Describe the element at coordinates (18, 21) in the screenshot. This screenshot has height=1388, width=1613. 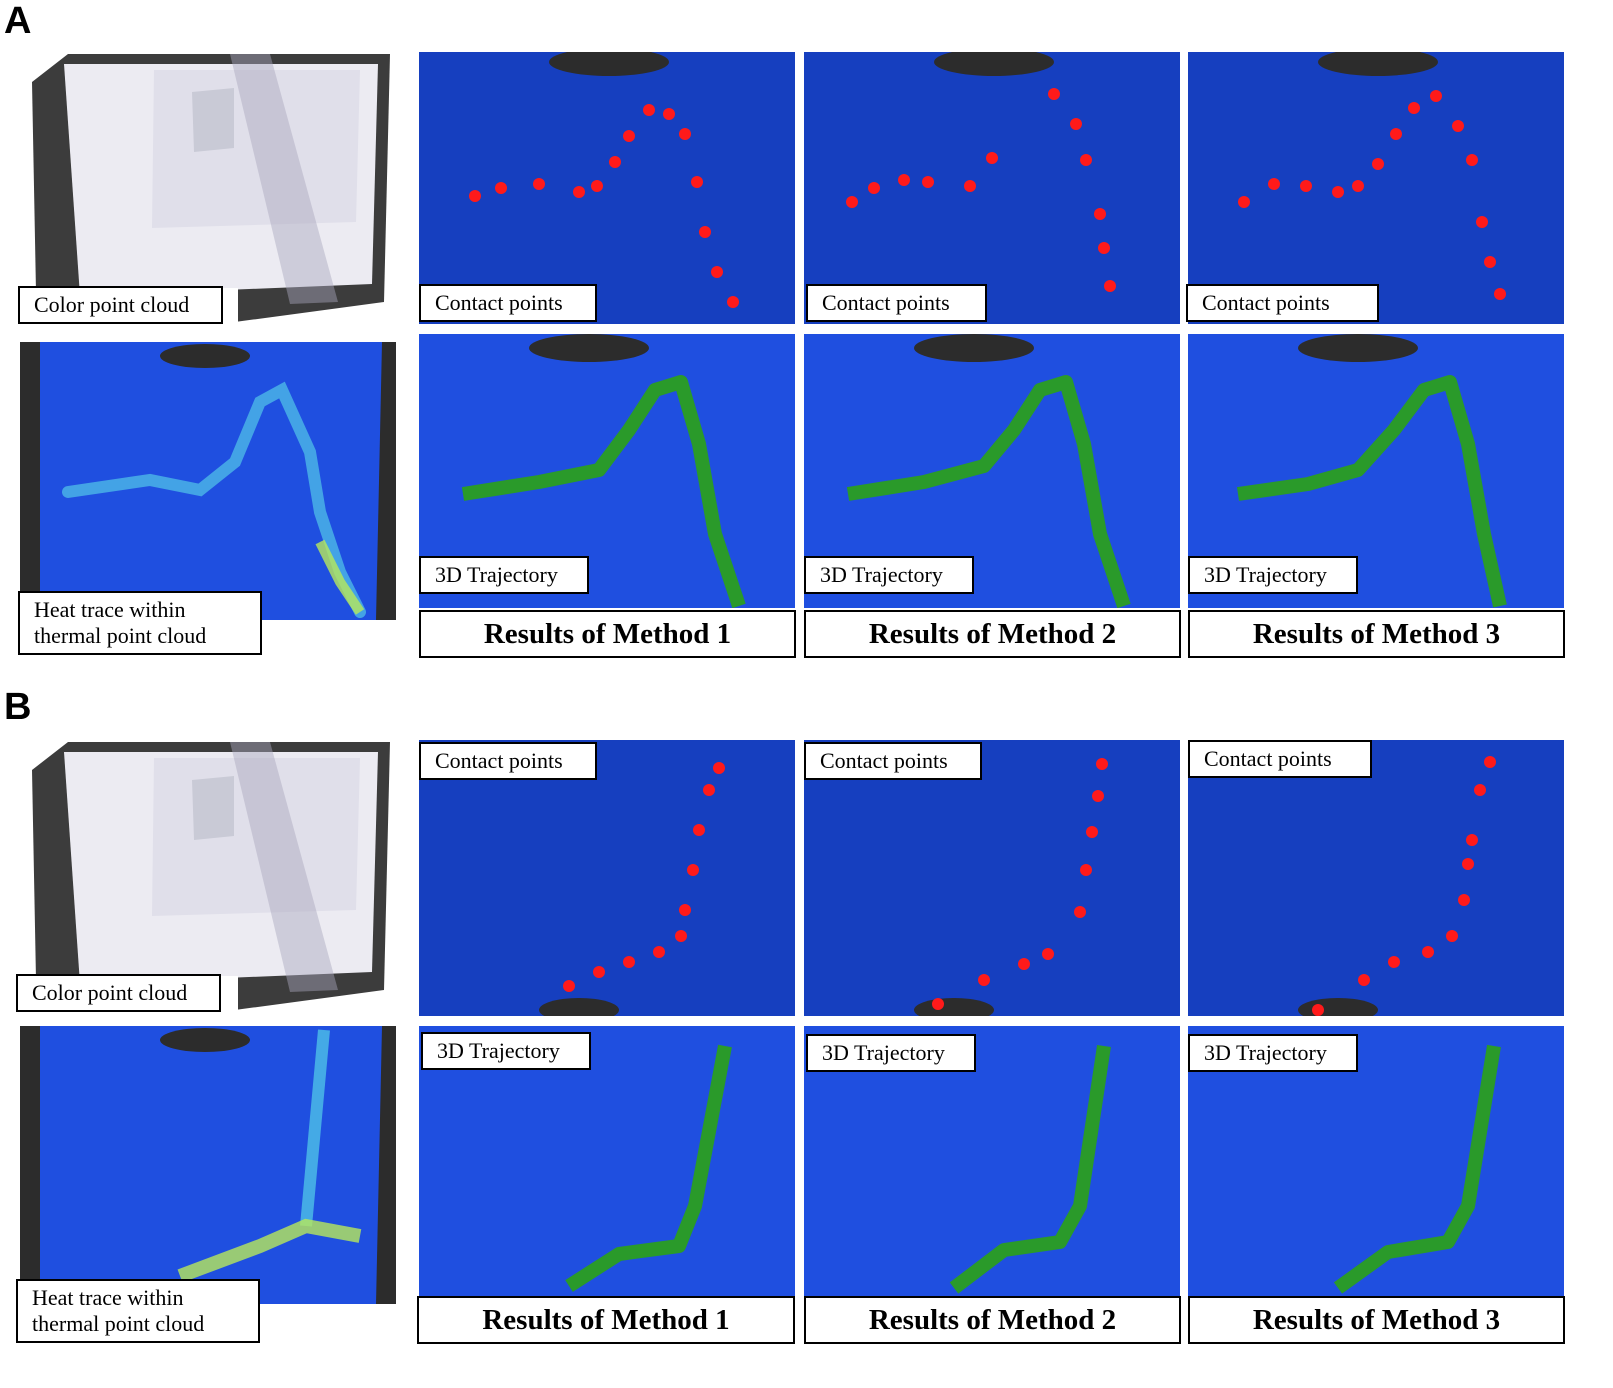
I see `panel-letter-a: A` at that location.